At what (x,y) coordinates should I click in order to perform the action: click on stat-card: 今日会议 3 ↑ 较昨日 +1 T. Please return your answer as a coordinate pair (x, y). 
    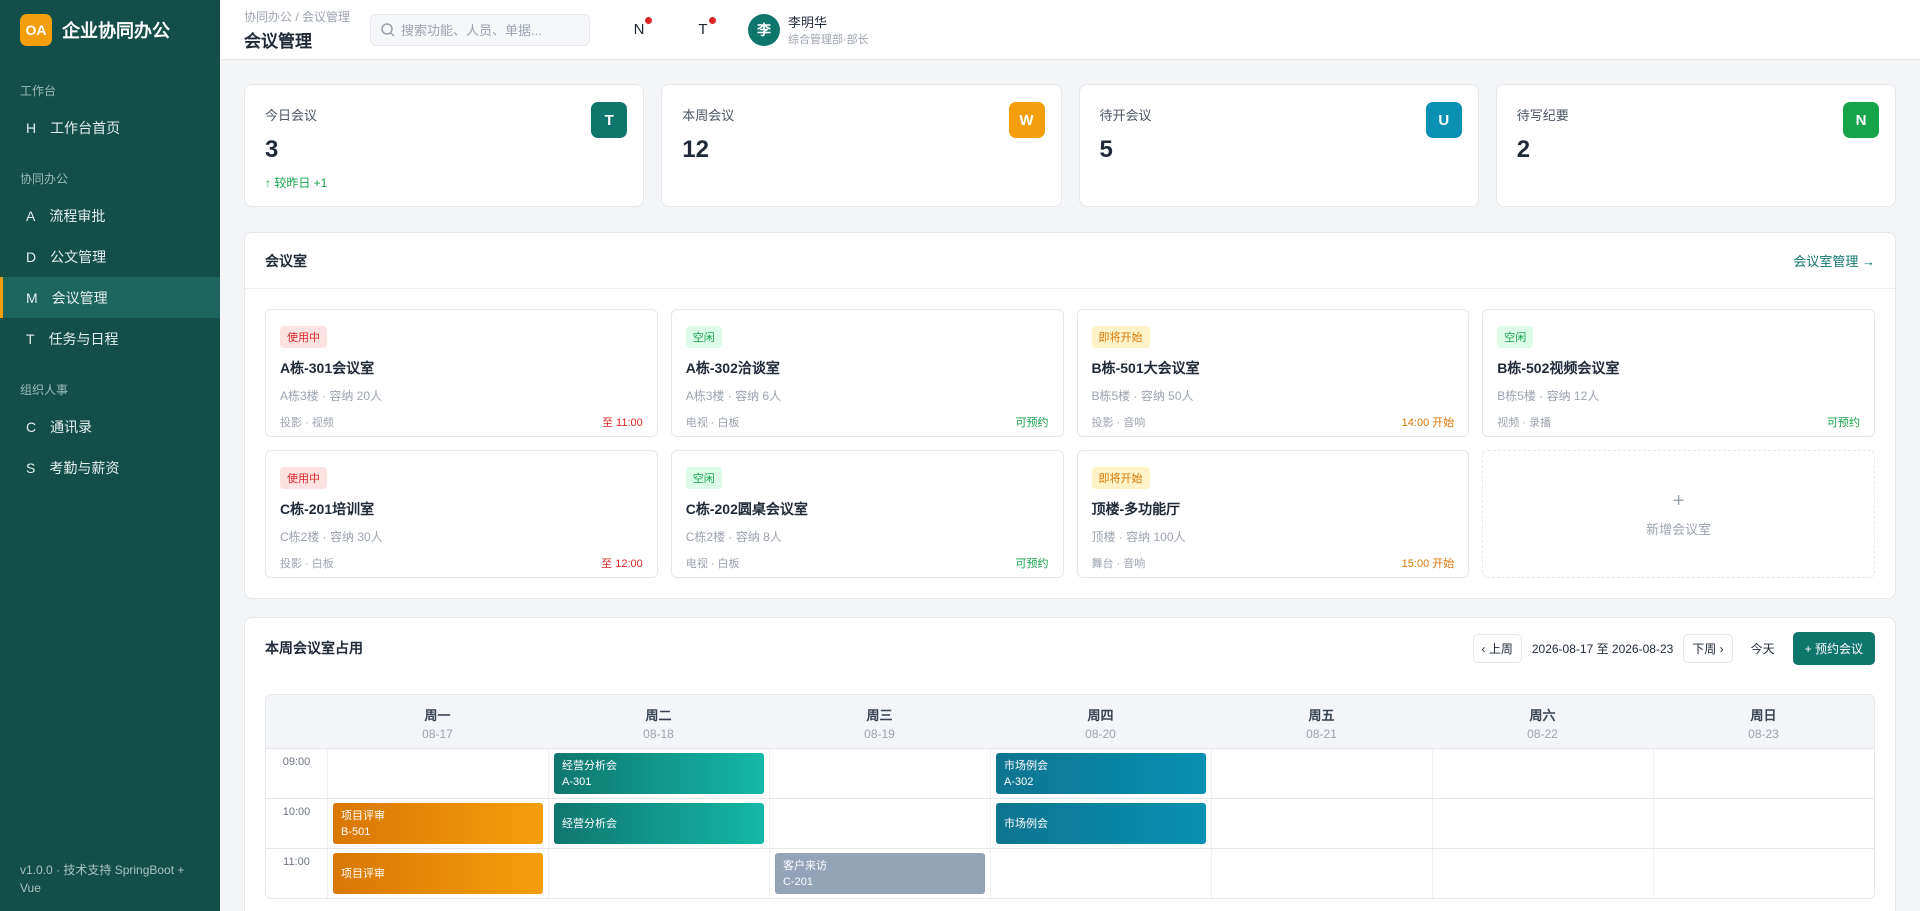
    Looking at the image, I should click on (444, 145).